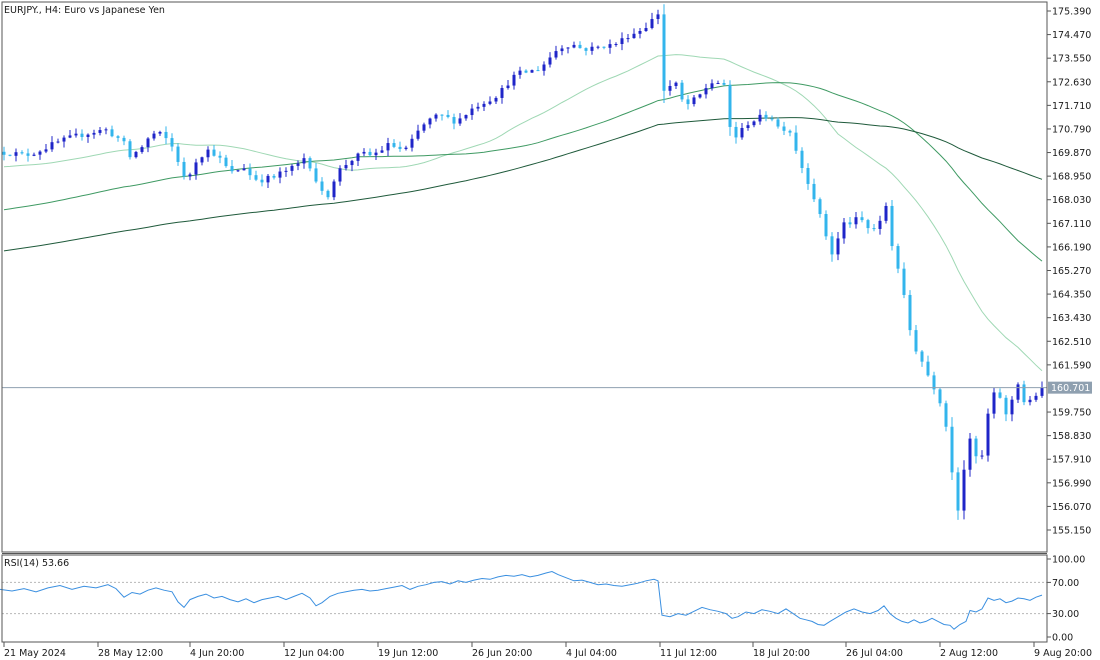  What do you see at coordinates (1071, 224) in the screenshot?
I see `price-tick-label: 167.110` at bounding box center [1071, 224].